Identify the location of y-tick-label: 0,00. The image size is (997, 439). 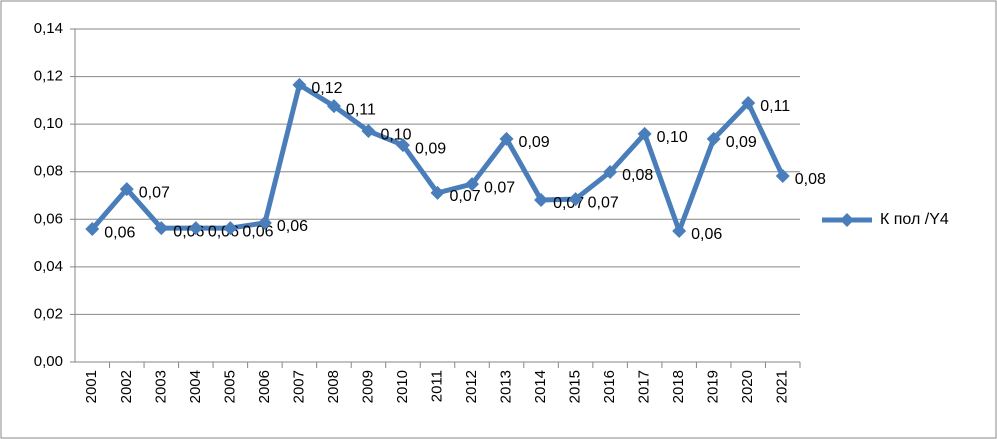
(48, 361).